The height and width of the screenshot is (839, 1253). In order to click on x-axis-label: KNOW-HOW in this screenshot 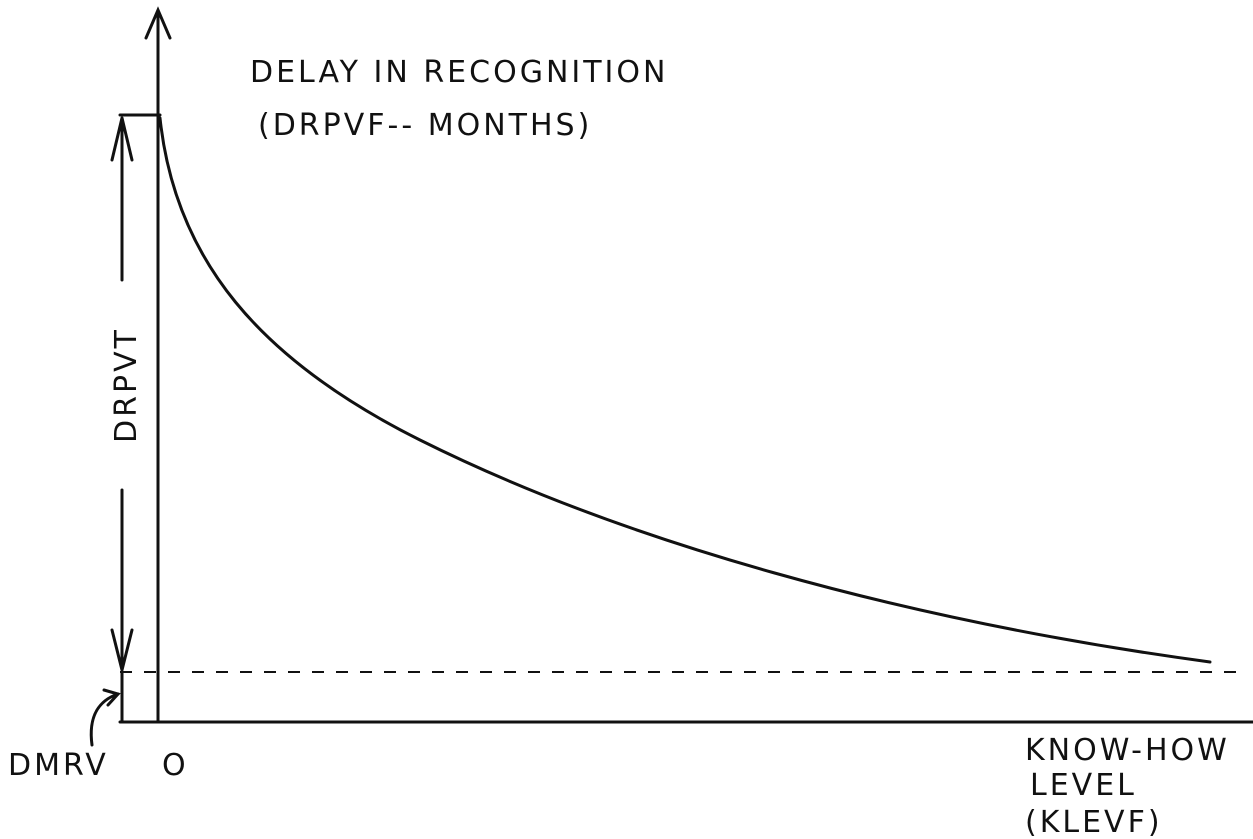, I will do `click(1127, 750)`.